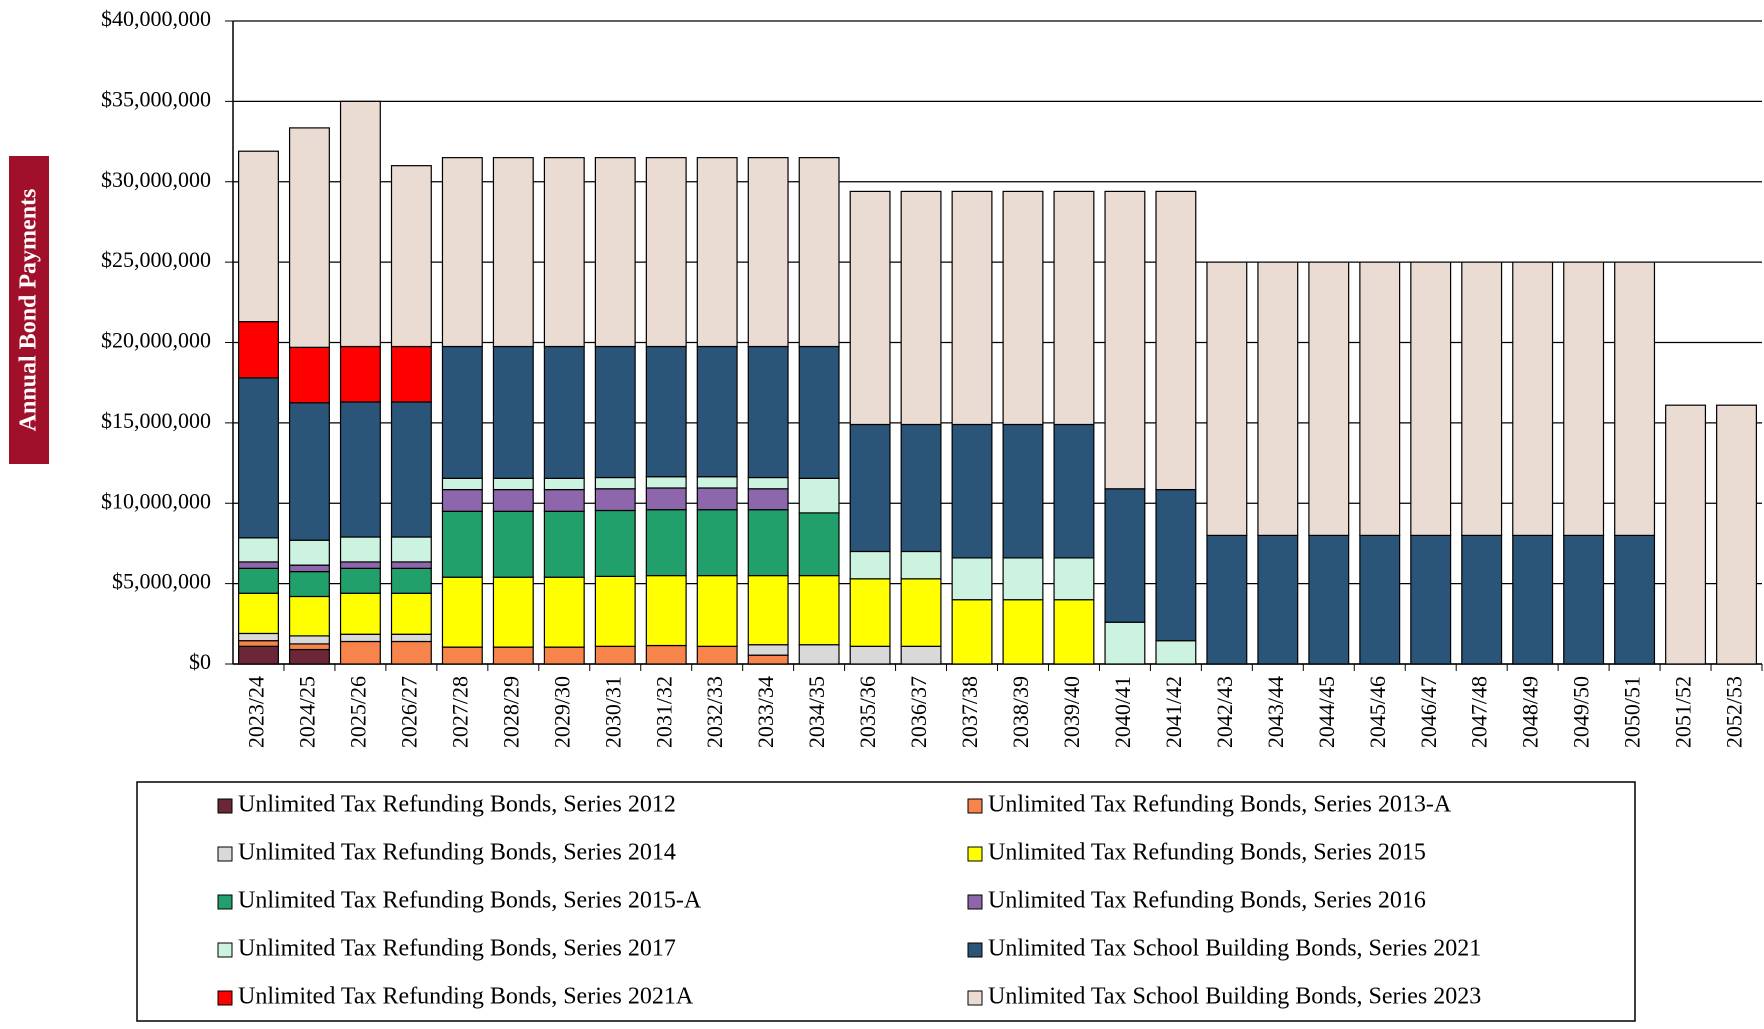 The height and width of the screenshot is (1029, 1764). Describe the element at coordinates (1479, 712) in the screenshot. I see `x-tick-label: 2047/48` at that location.